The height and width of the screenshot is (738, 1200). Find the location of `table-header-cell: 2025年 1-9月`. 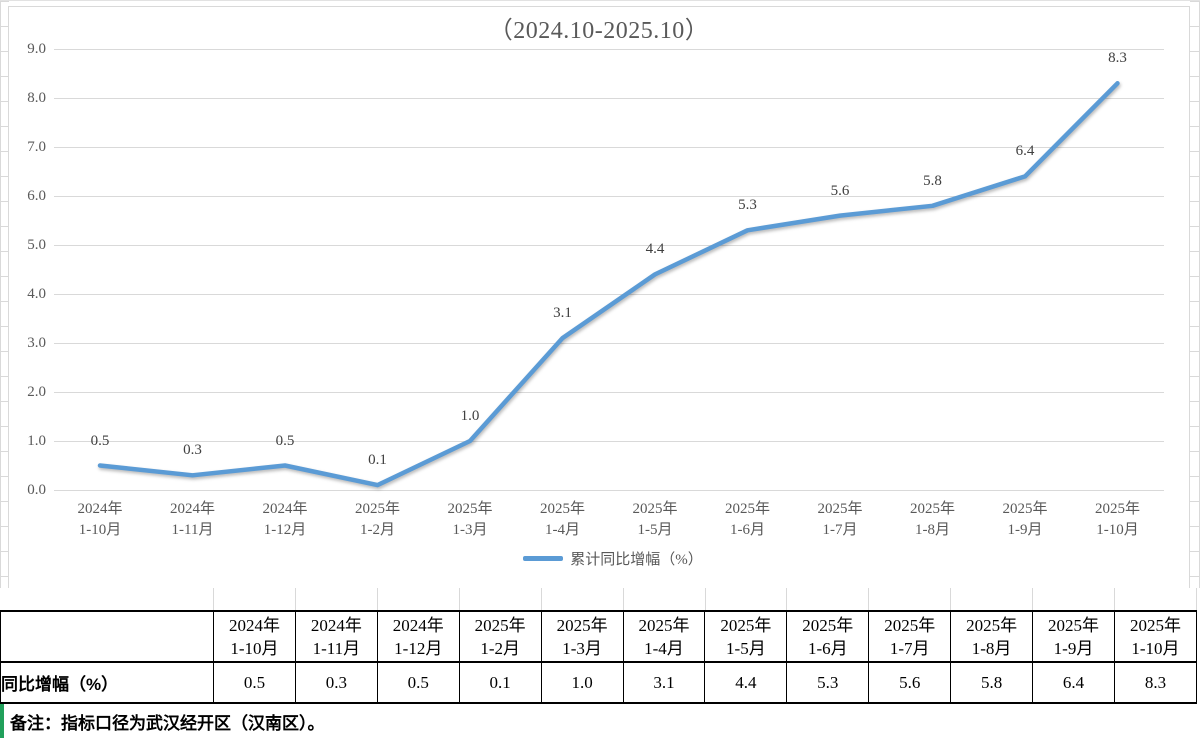

table-header-cell: 2025年 1-9月 is located at coordinates (1073, 636).